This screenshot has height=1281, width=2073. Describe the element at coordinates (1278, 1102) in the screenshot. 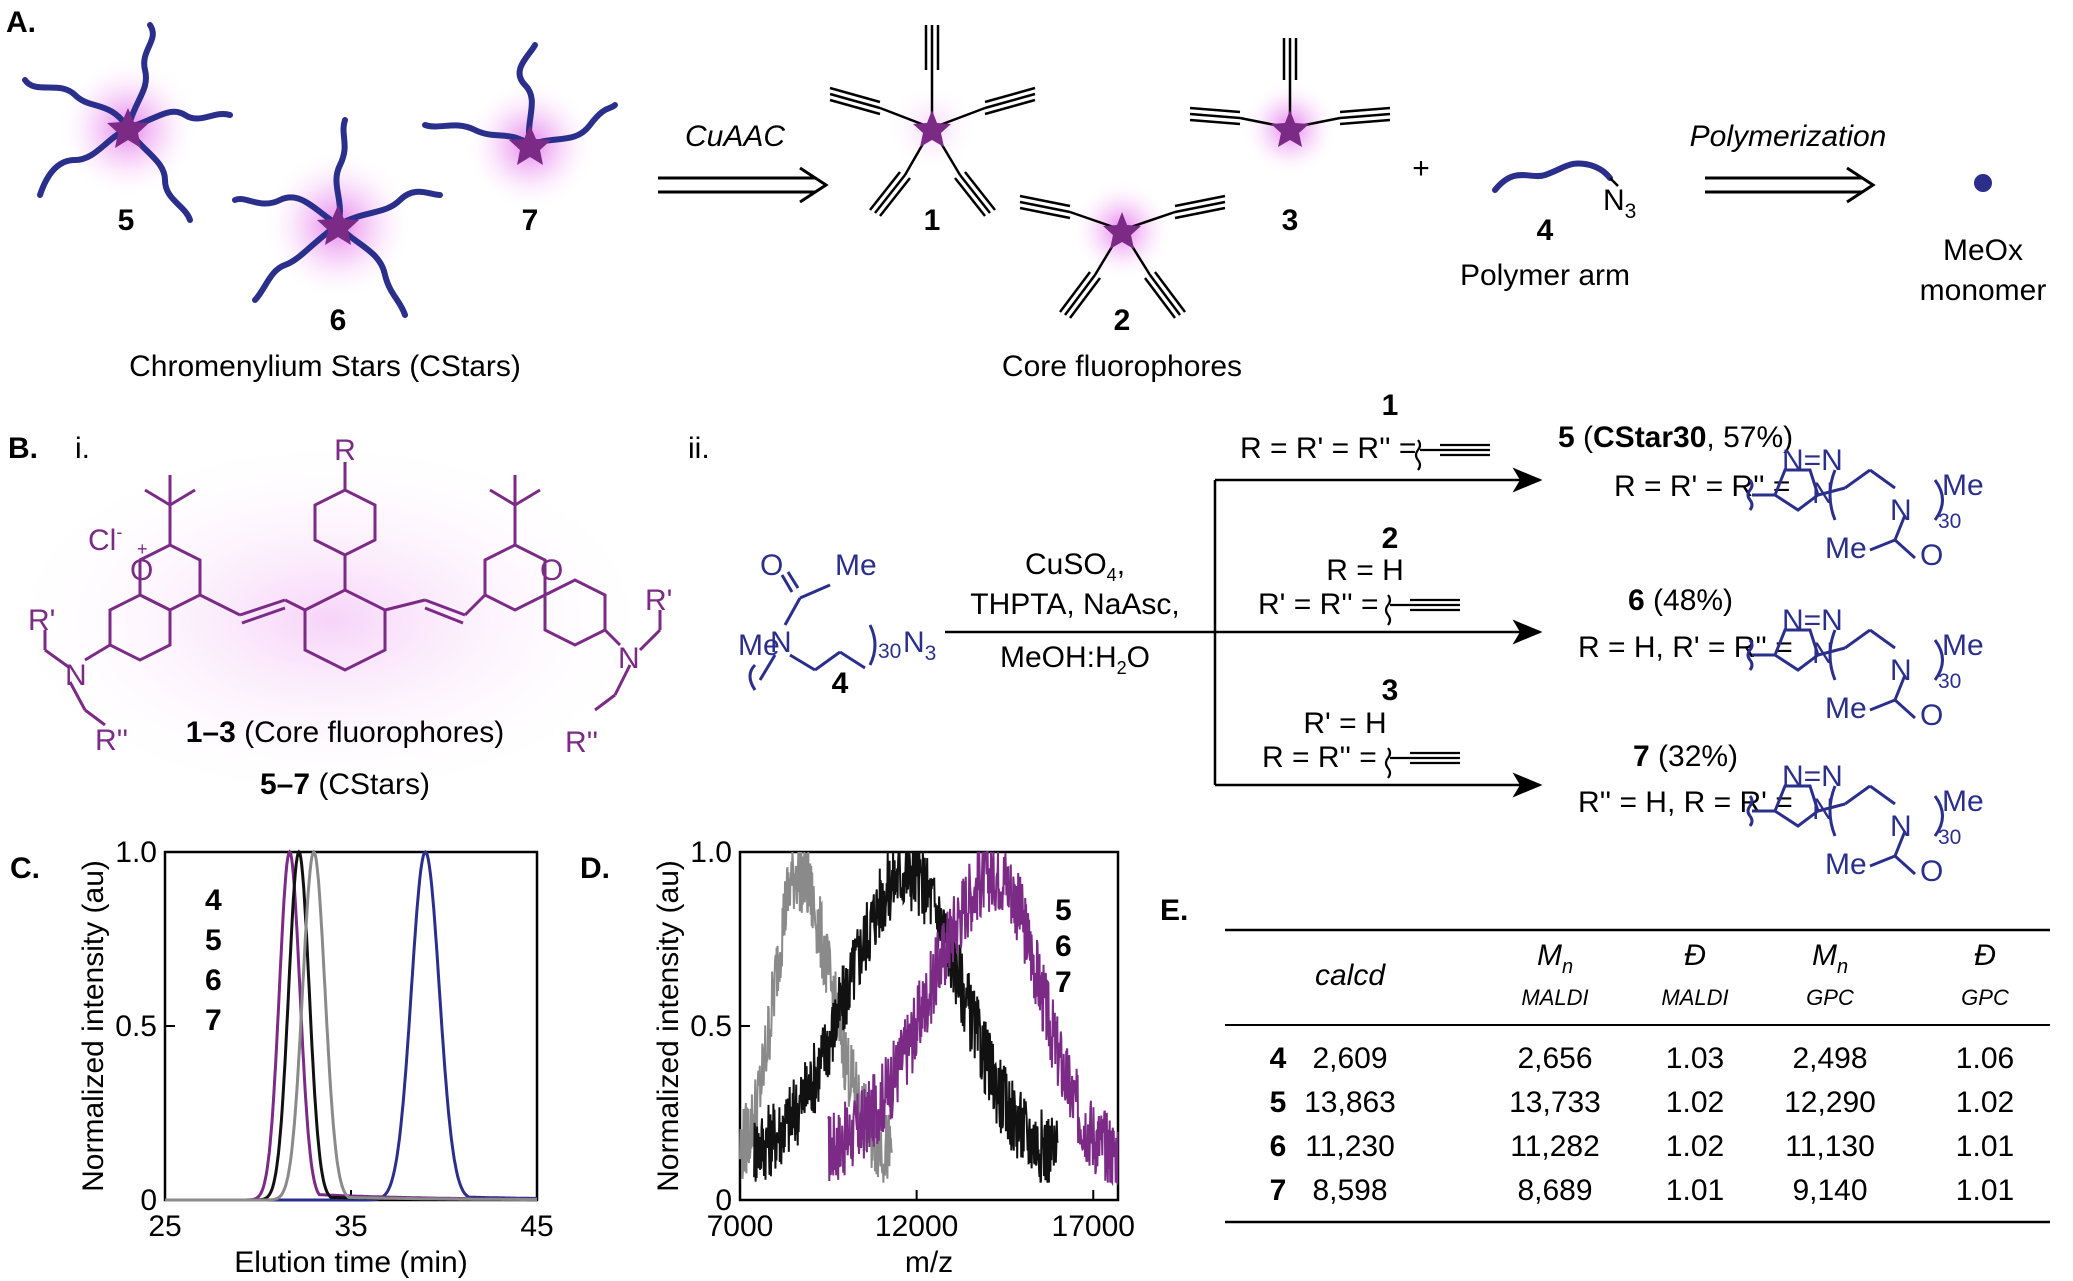

I see `row-id: 5` at that location.